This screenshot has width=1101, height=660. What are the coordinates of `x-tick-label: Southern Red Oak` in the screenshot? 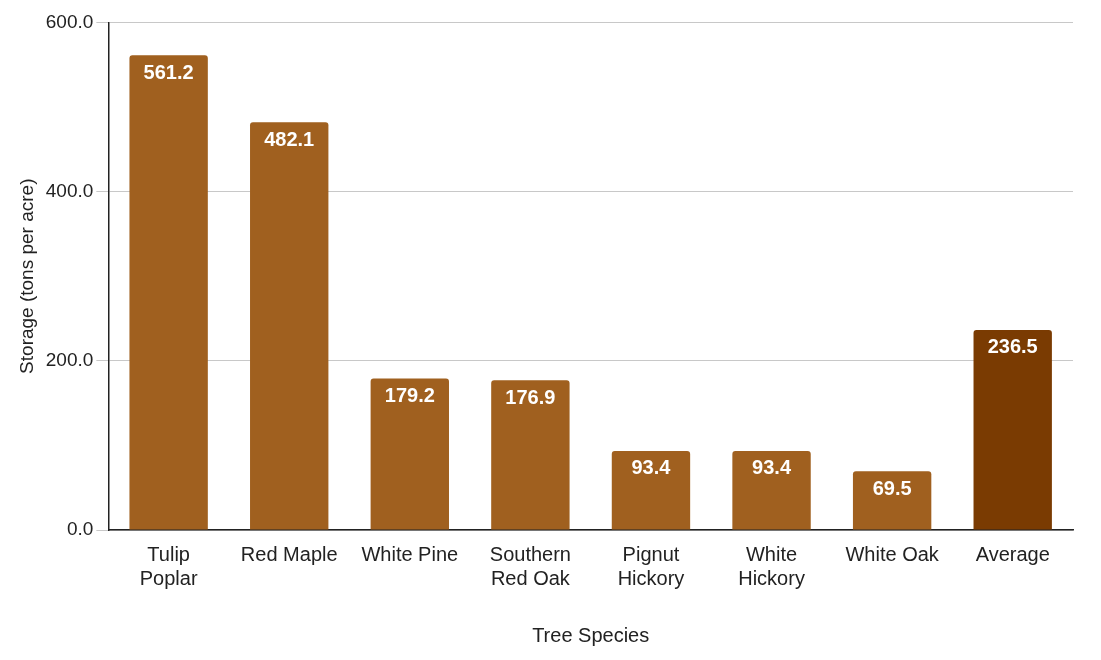 It's located at (530, 565).